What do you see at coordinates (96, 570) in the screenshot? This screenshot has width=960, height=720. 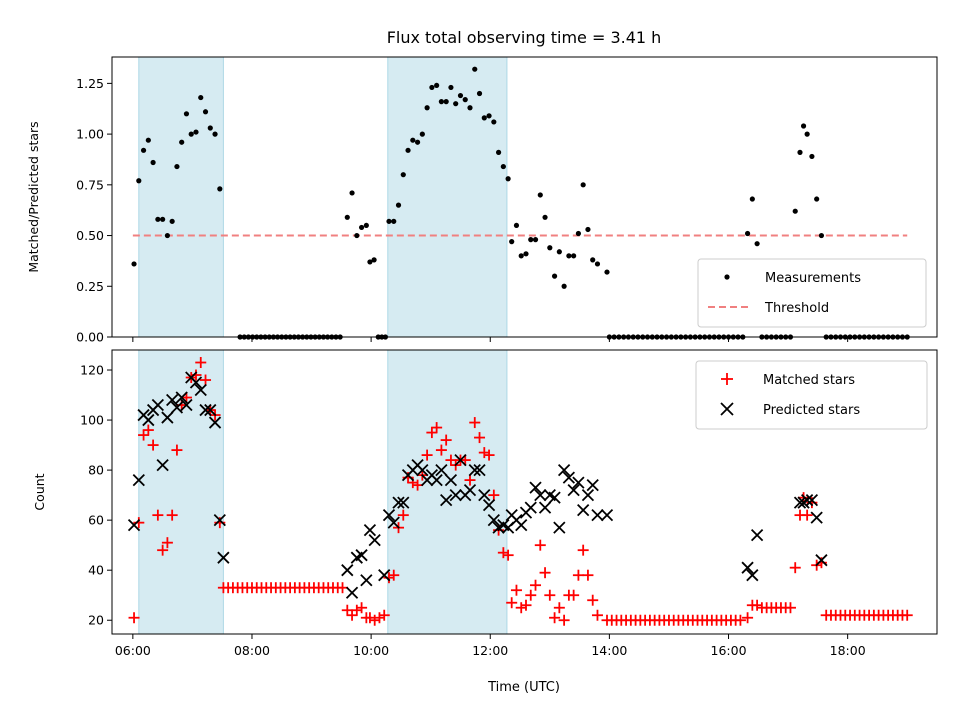 I see `y-tick-label: 40` at bounding box center [96, 570].